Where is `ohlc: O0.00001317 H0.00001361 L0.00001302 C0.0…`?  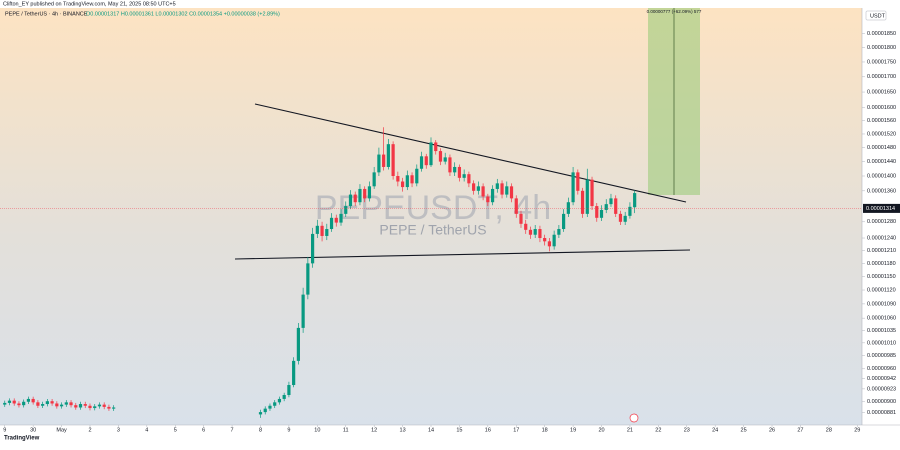
ohlc: O0.00001317 H0.00001361 L0.00001302 C0.0… is located at coordinates (183, 14).